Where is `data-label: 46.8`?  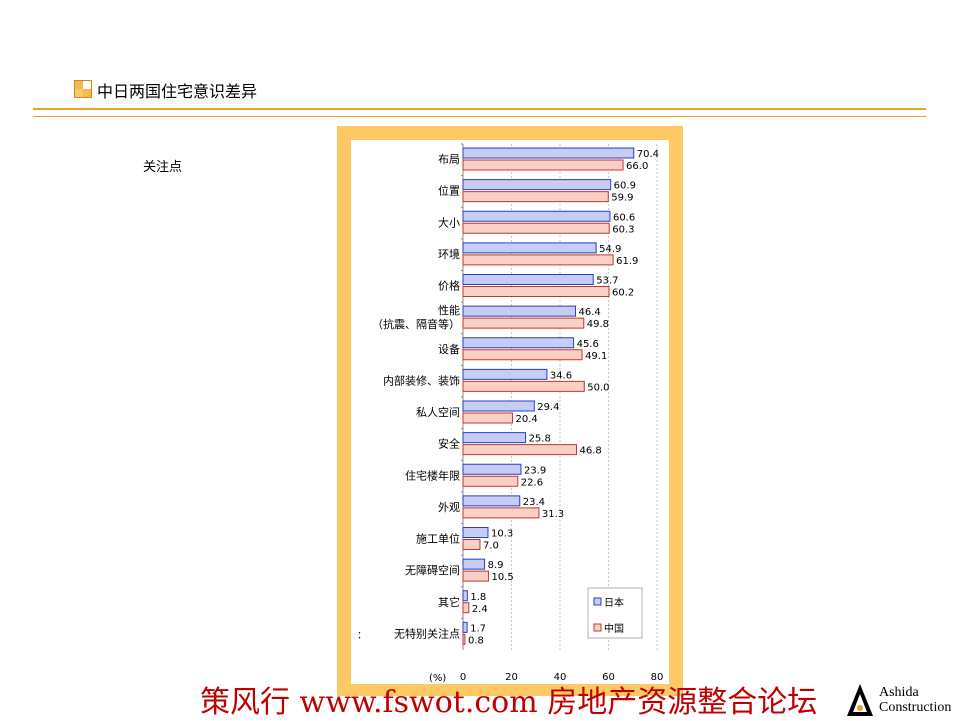 data-label: 46.8 is located at coordinates (590, 451).